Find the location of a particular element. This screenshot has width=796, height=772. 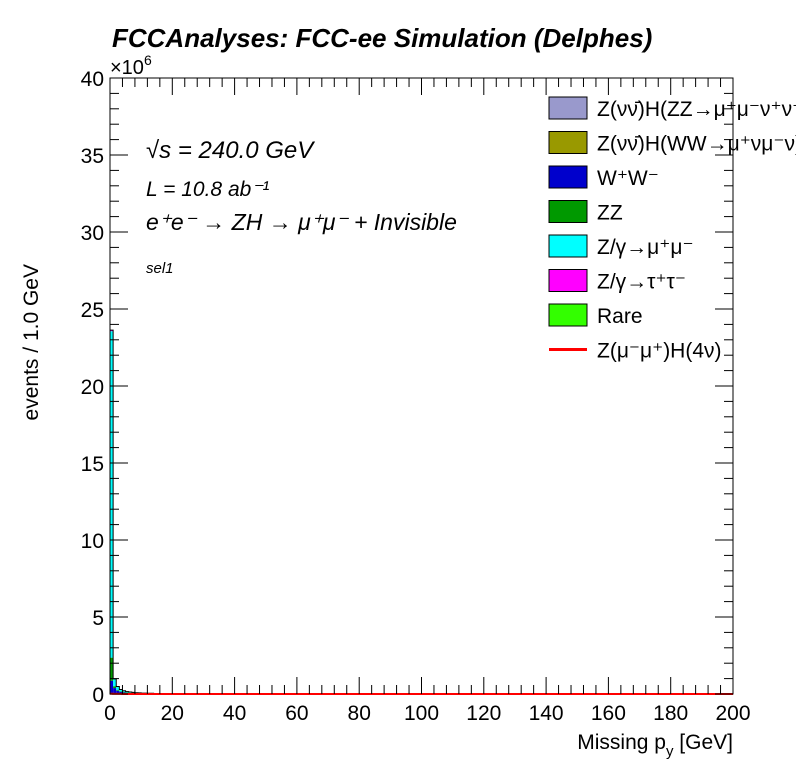

legend-entry: Z(μ⁻μ⁺)H(4ν) is located at coordinates (635, 351).